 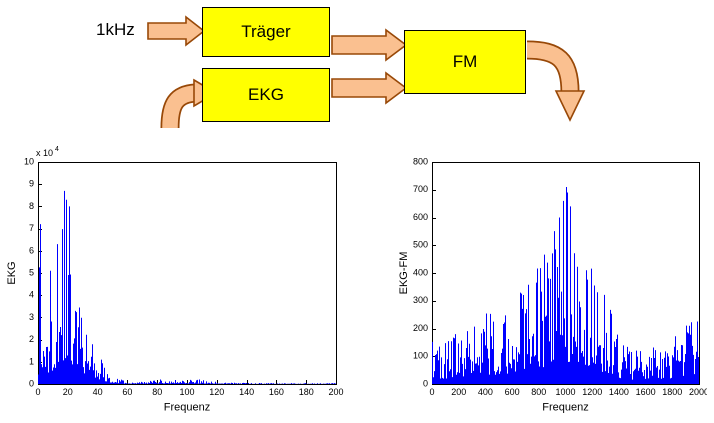 What do you see at coordinates (176, 31) in the screenshot?
I see `arrow-input-to-traeger` at bounding box center [176, 31].